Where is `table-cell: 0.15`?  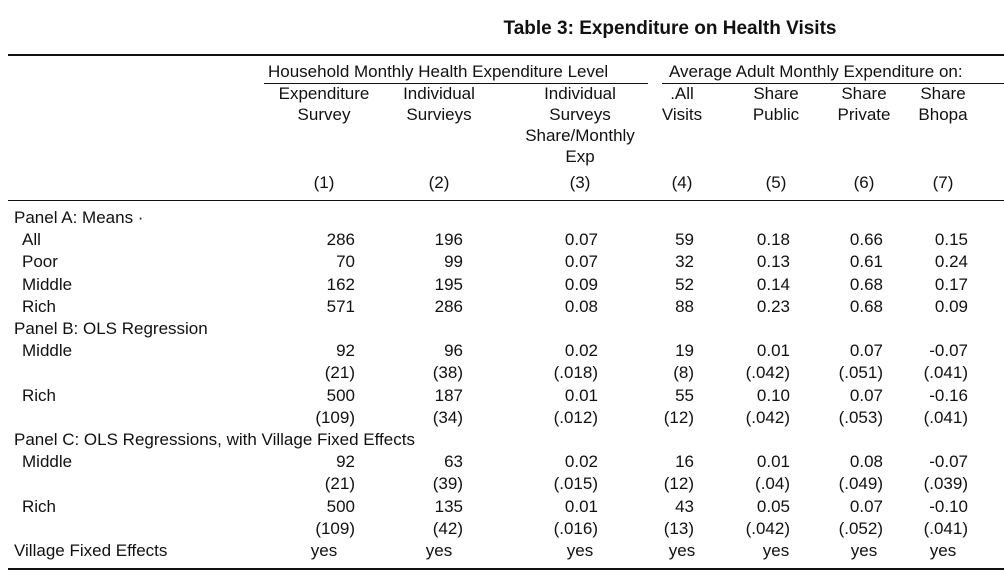 table-cell: 0.15 is located at coordinates (951, 240).